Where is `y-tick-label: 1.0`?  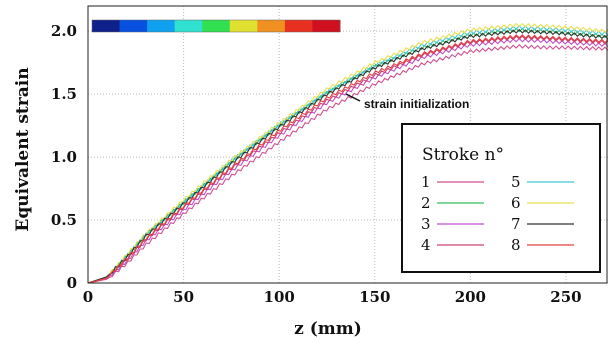 y-tick-label: 1.0 is located at coordinates (64, 157).